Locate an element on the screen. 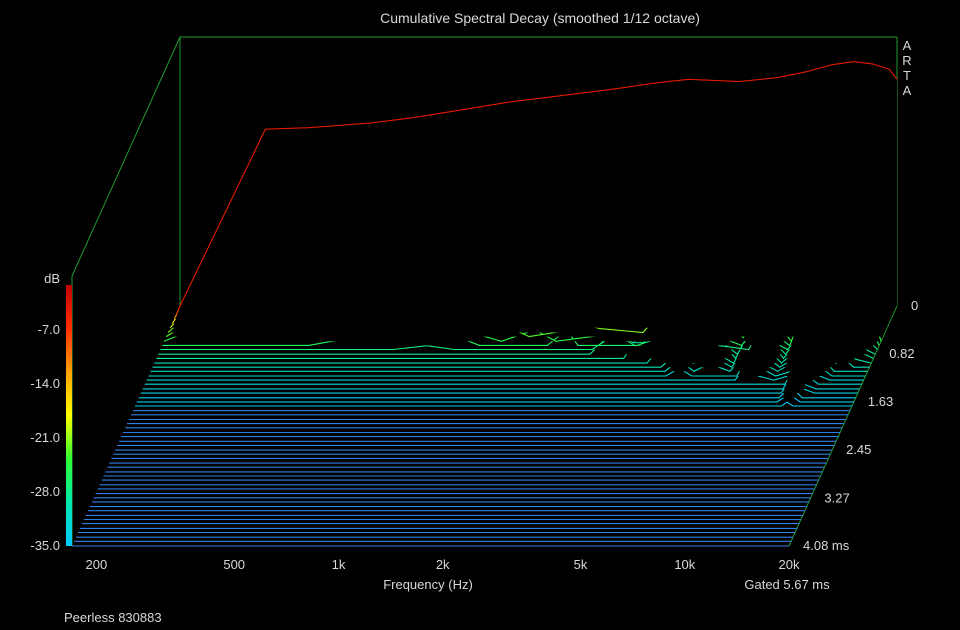 The image size is (960, 630). watermark: A R T A is located at coordinates (906, 68).